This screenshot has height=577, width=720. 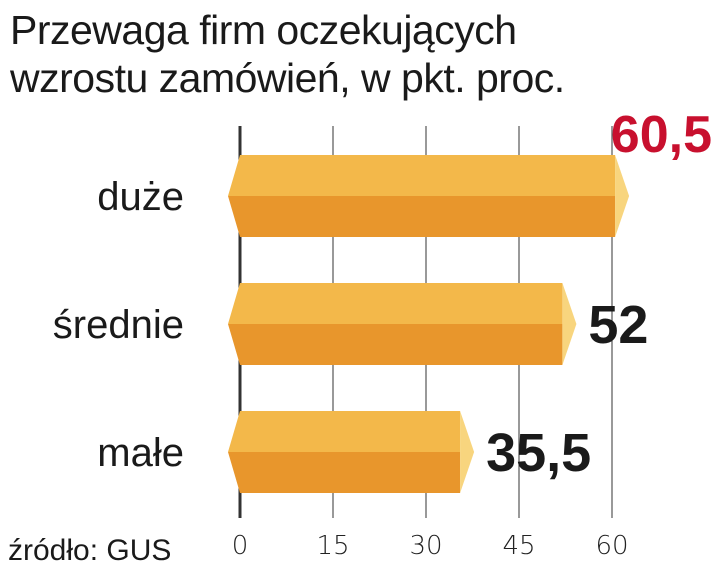 What do you see at coordinates (332, 546) in the screenshot?
I see `x-tick-label: 15` at bounding box center [332, 546].